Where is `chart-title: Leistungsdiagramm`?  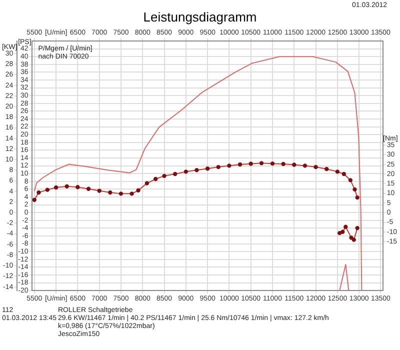 chart-title: Leistungsdiagramm is located at coordinates (200, 16).